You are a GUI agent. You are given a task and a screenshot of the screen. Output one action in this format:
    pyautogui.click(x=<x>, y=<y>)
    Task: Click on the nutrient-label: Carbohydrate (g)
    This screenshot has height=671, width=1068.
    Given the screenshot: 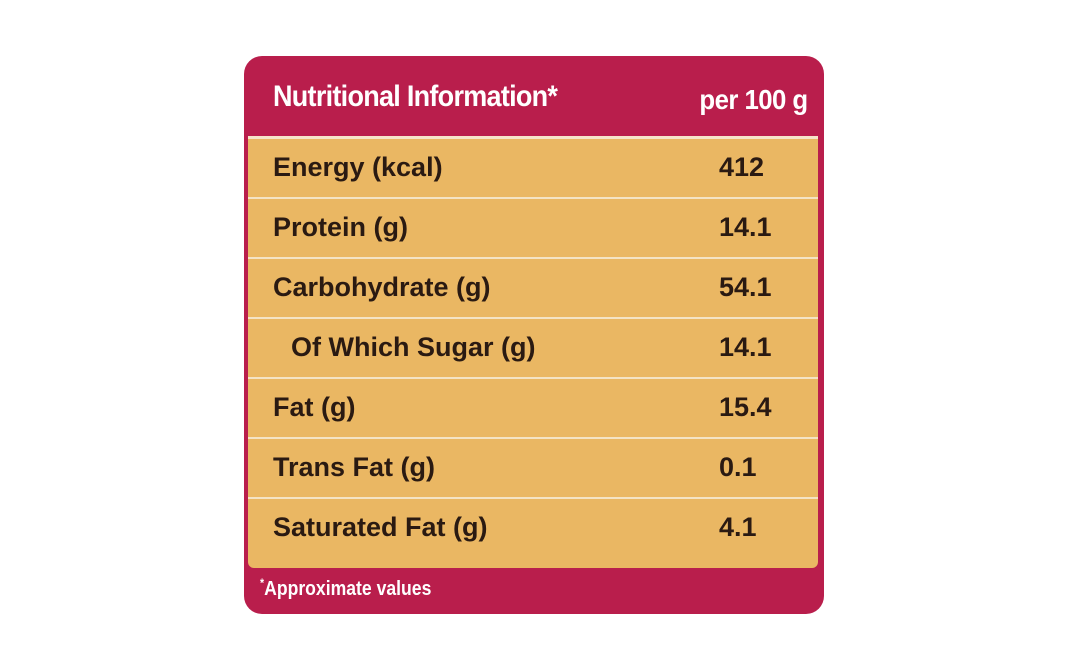 What is the action you would take?
    pyautogui.click(x=382, y=287)
    